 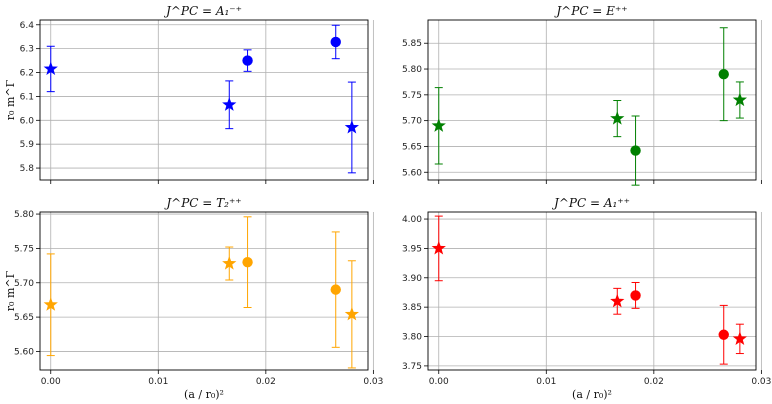 I want to click on y-tick-label: 6.2, so click(x=27, y=74).